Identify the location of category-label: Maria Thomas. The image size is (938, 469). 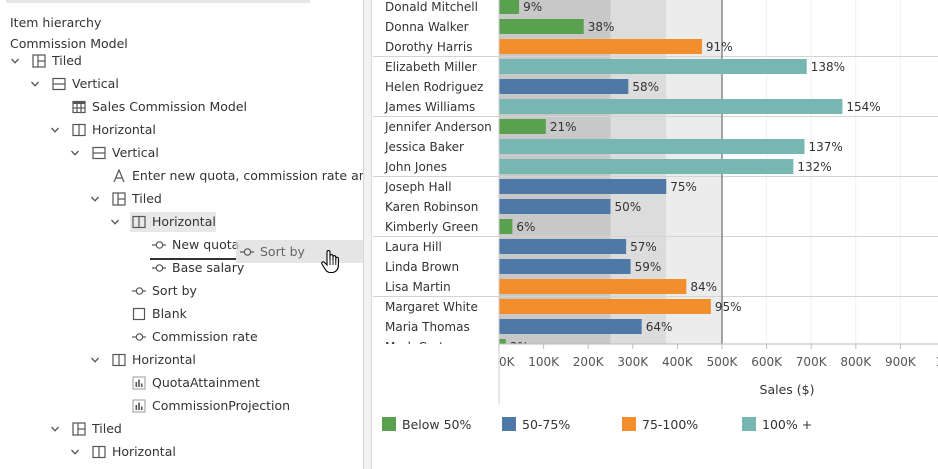
(427, 327).